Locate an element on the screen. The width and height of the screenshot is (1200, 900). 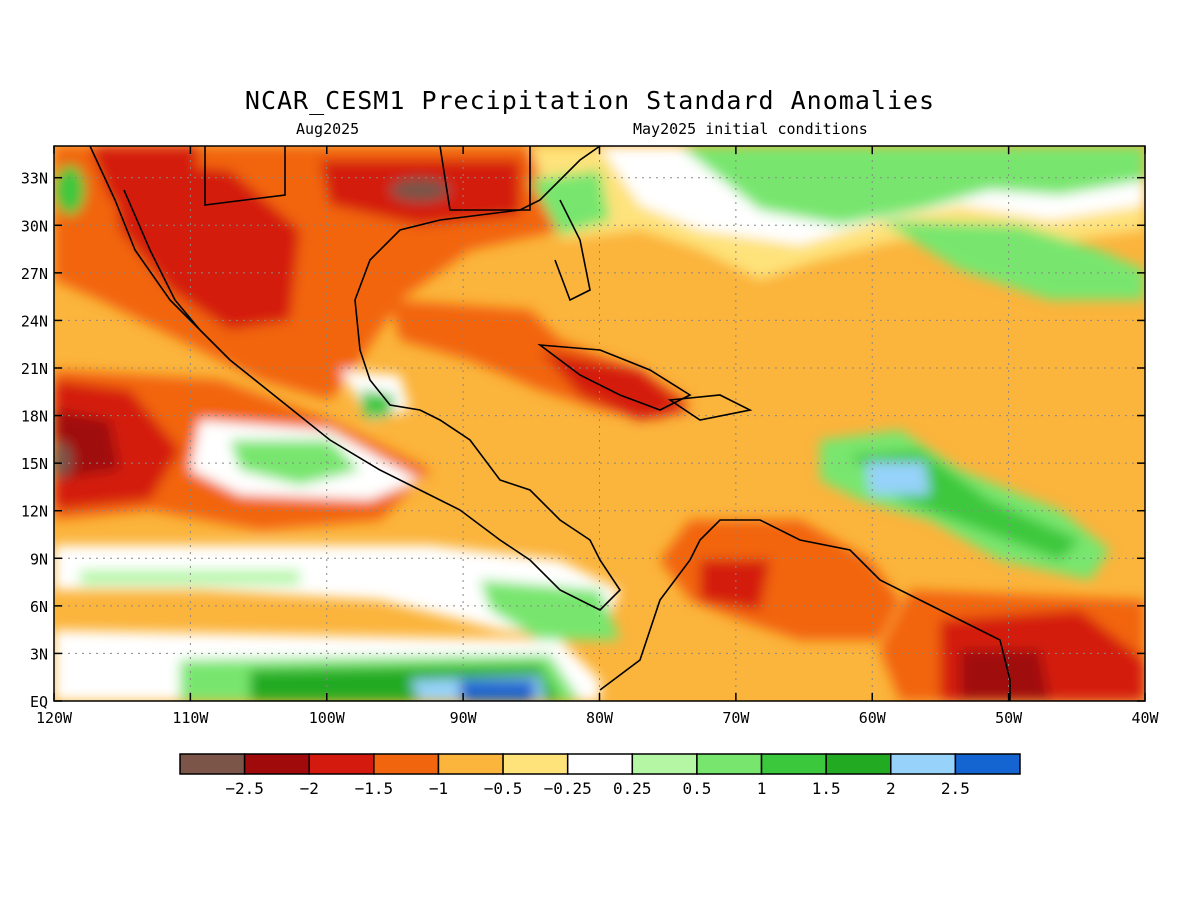
lon-tick-label: 60W is located at coordinates (873, 718).